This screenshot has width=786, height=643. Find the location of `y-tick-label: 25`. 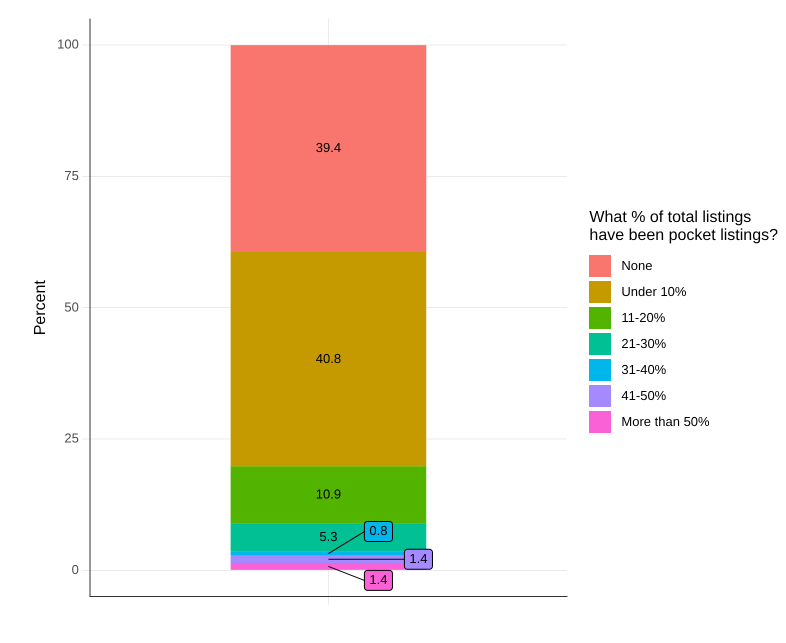

y-tick-label: 25 is located at coordinates (72, 438).